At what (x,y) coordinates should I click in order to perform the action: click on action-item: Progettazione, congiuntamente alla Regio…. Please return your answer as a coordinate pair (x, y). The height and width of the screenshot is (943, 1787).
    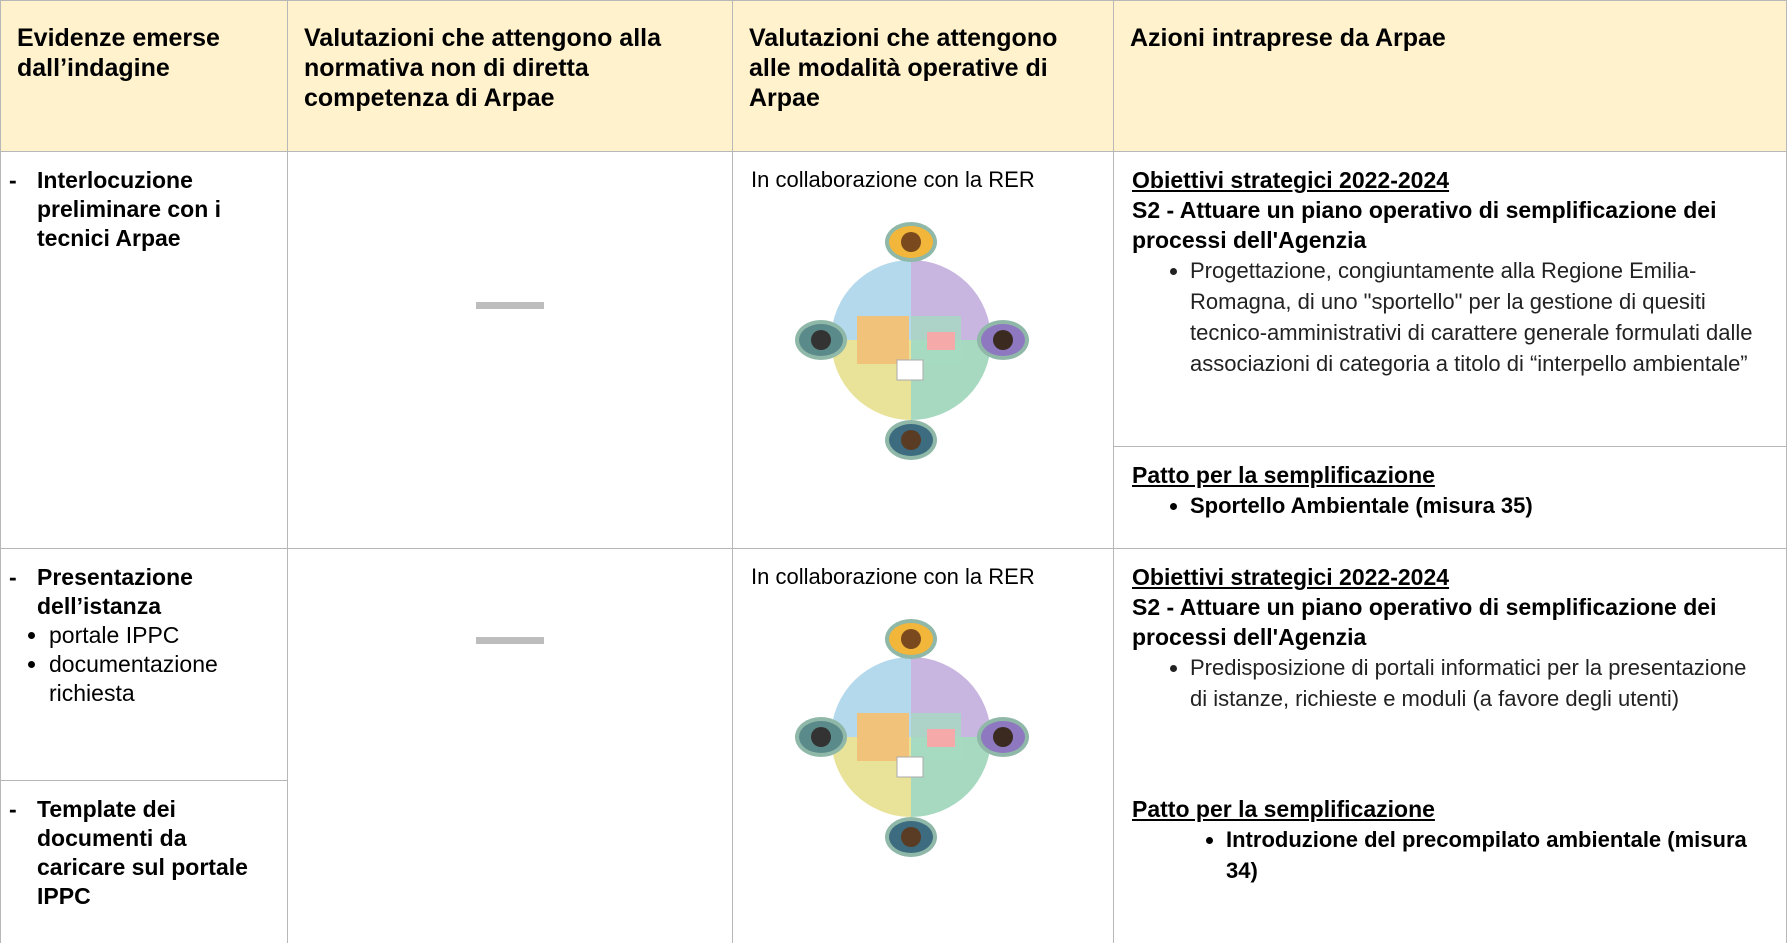
    Looking at the image, I should click on (1479, 317).